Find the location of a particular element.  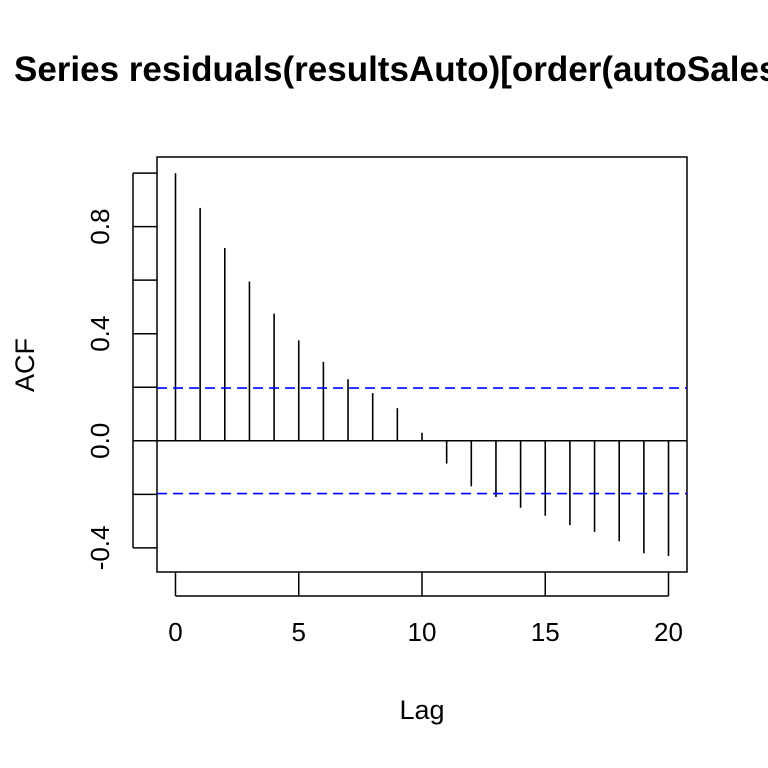

x-axis-label: Lag is located at coordinates (421, 710).